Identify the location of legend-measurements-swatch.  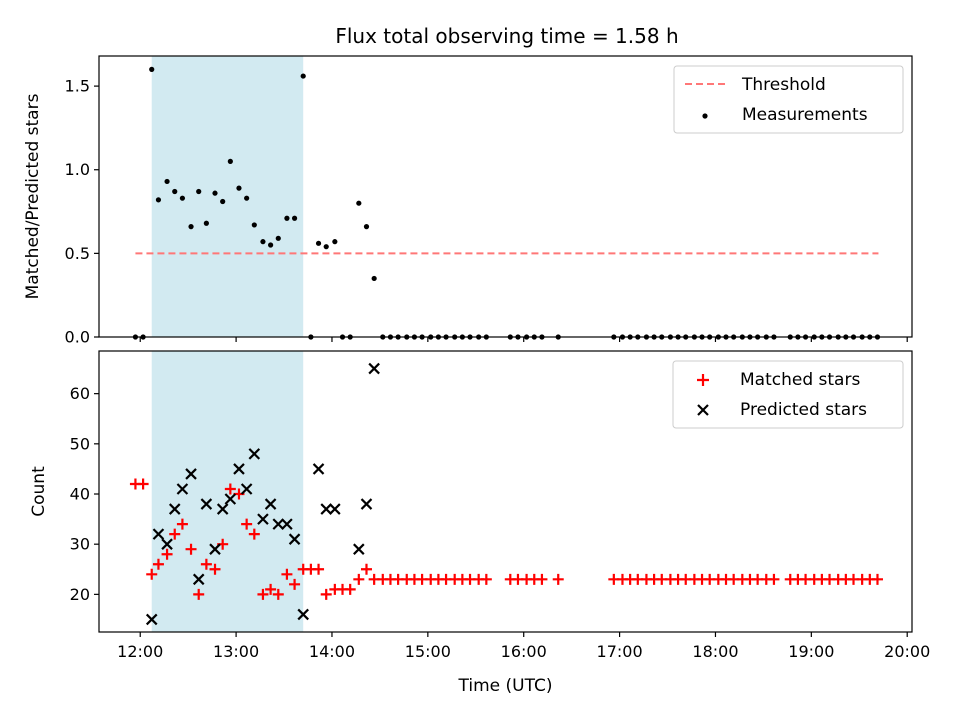
(705, 116).